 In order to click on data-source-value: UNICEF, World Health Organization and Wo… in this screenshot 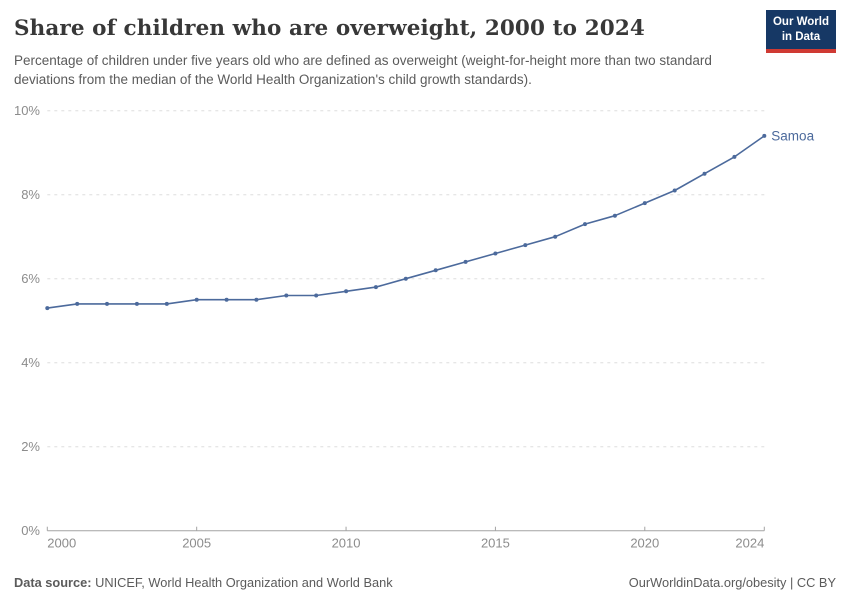, I will do `click(242, 582)`.